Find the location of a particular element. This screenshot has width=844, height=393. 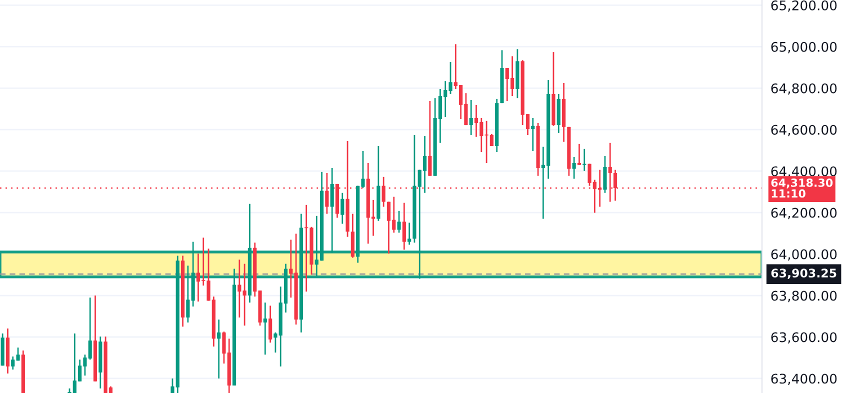

text: 11:10 is located at coordinates (789, 193).